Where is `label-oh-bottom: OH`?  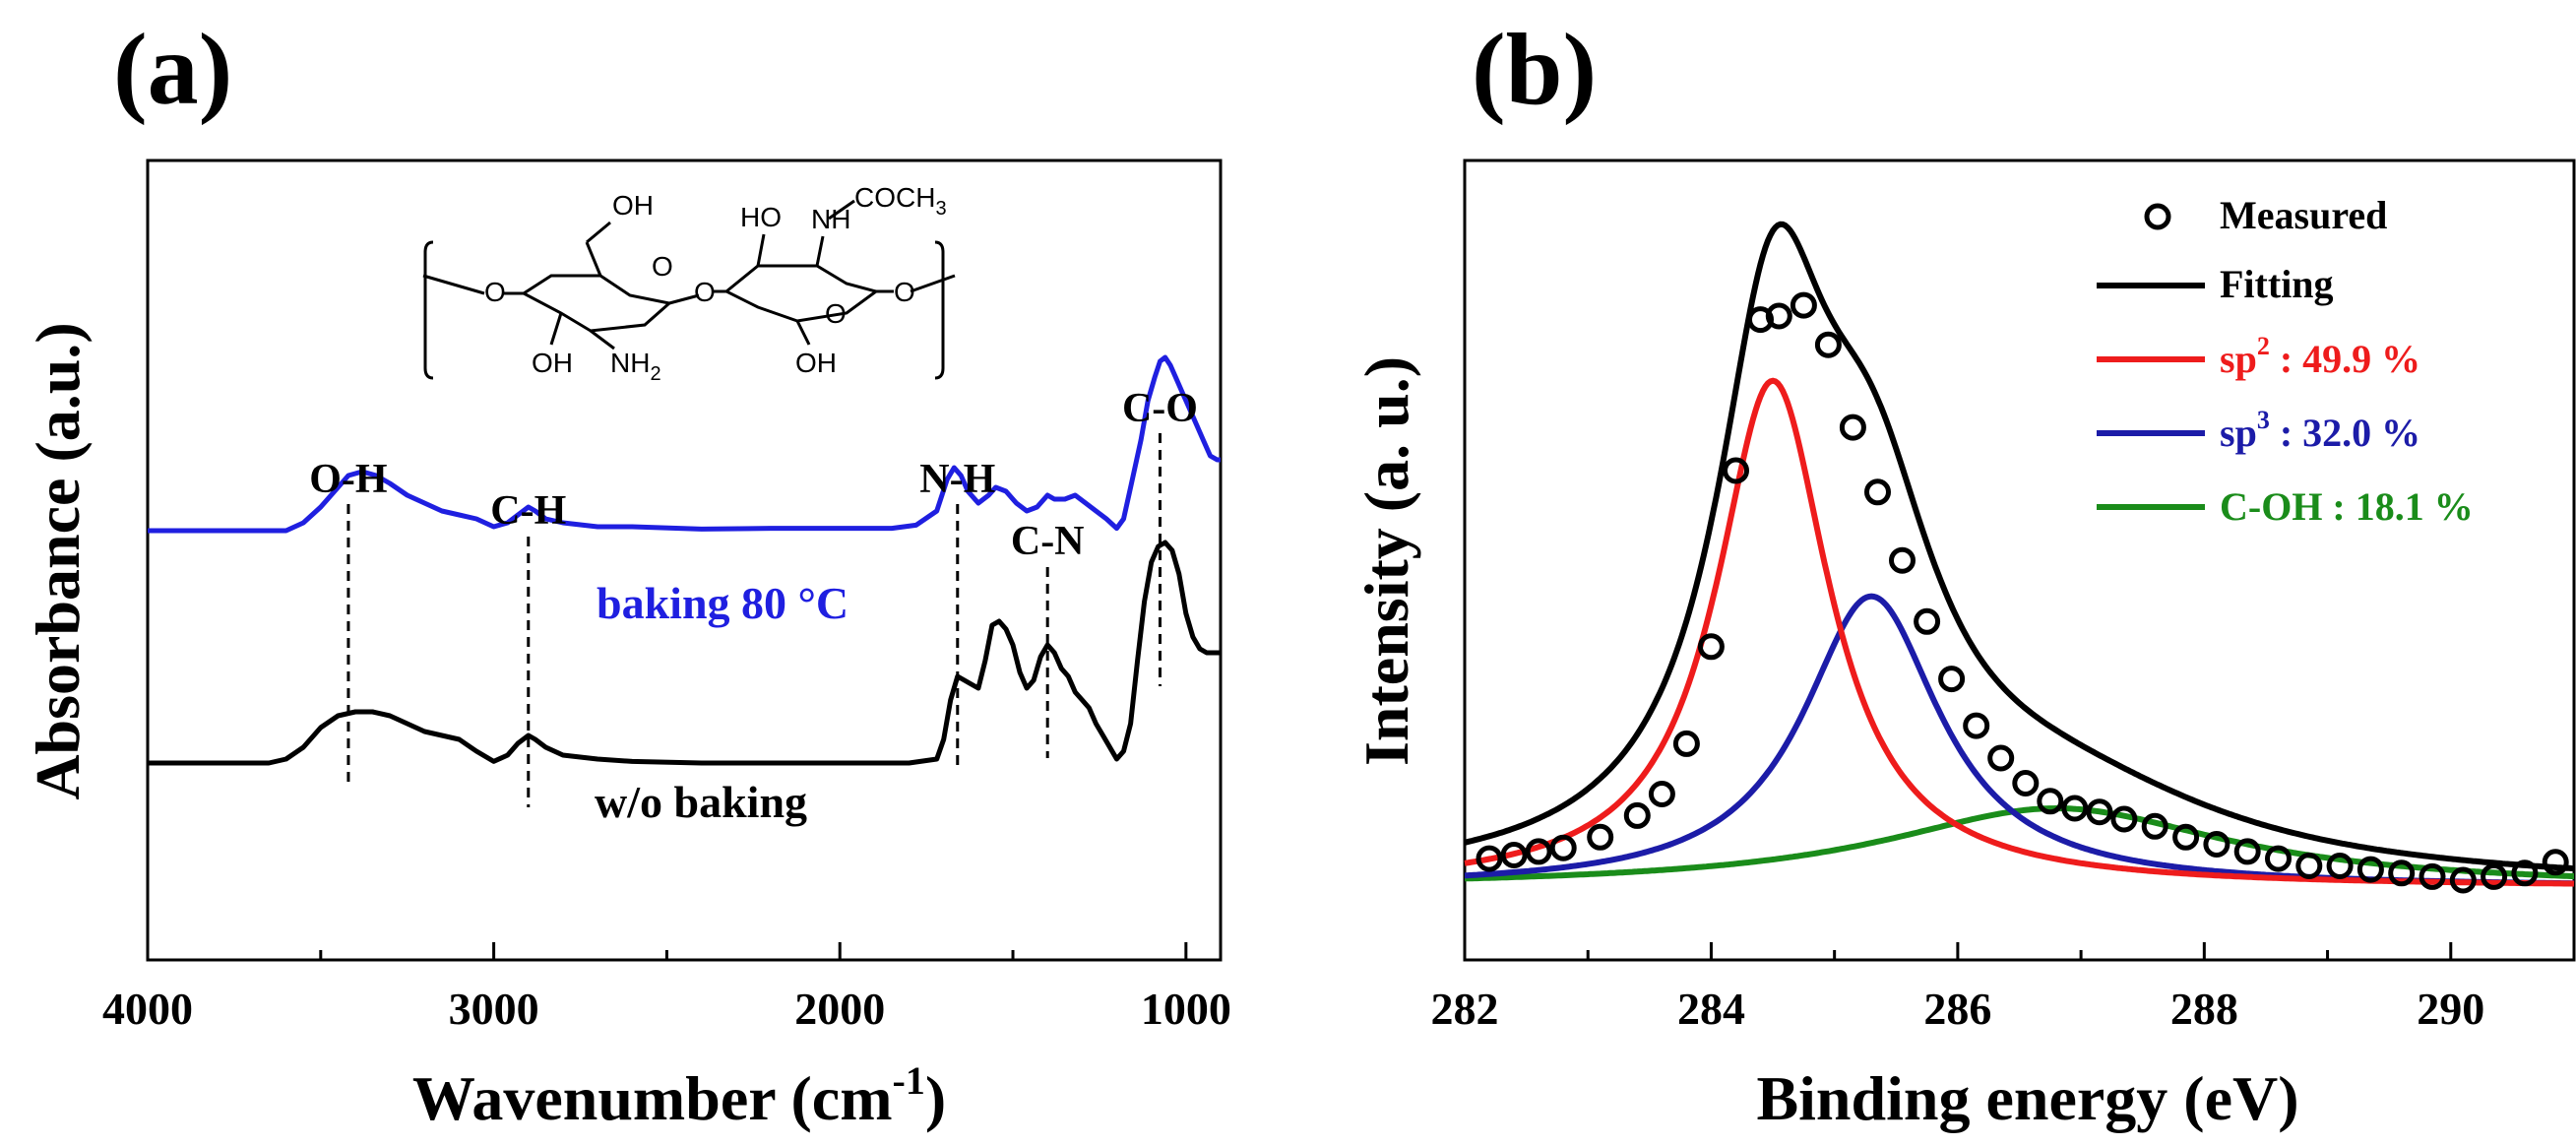
label-oh-bottom: OH is located at coordinates (552, 363).